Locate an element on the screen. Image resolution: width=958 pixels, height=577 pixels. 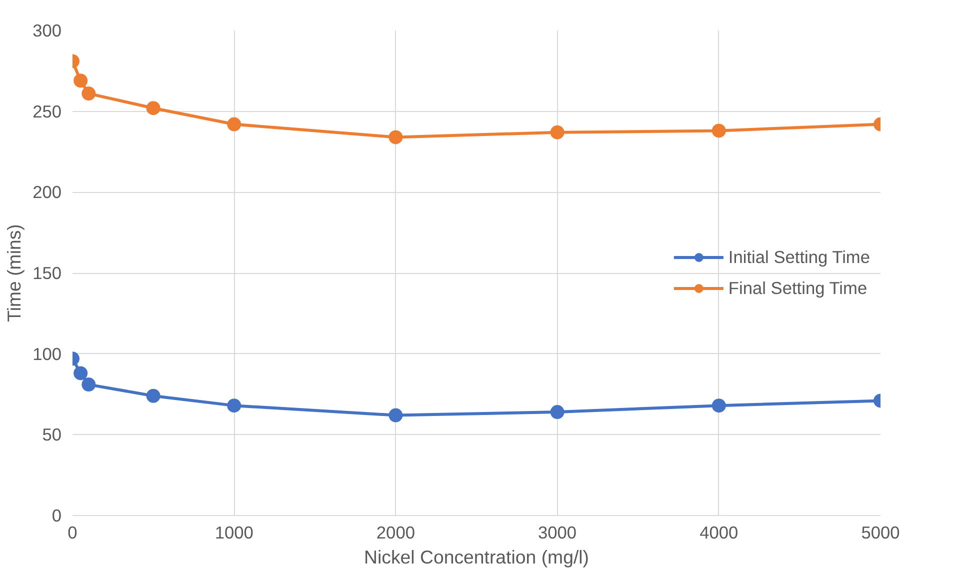
x-tick-label: 1000 is located at coordinates (234, 532).